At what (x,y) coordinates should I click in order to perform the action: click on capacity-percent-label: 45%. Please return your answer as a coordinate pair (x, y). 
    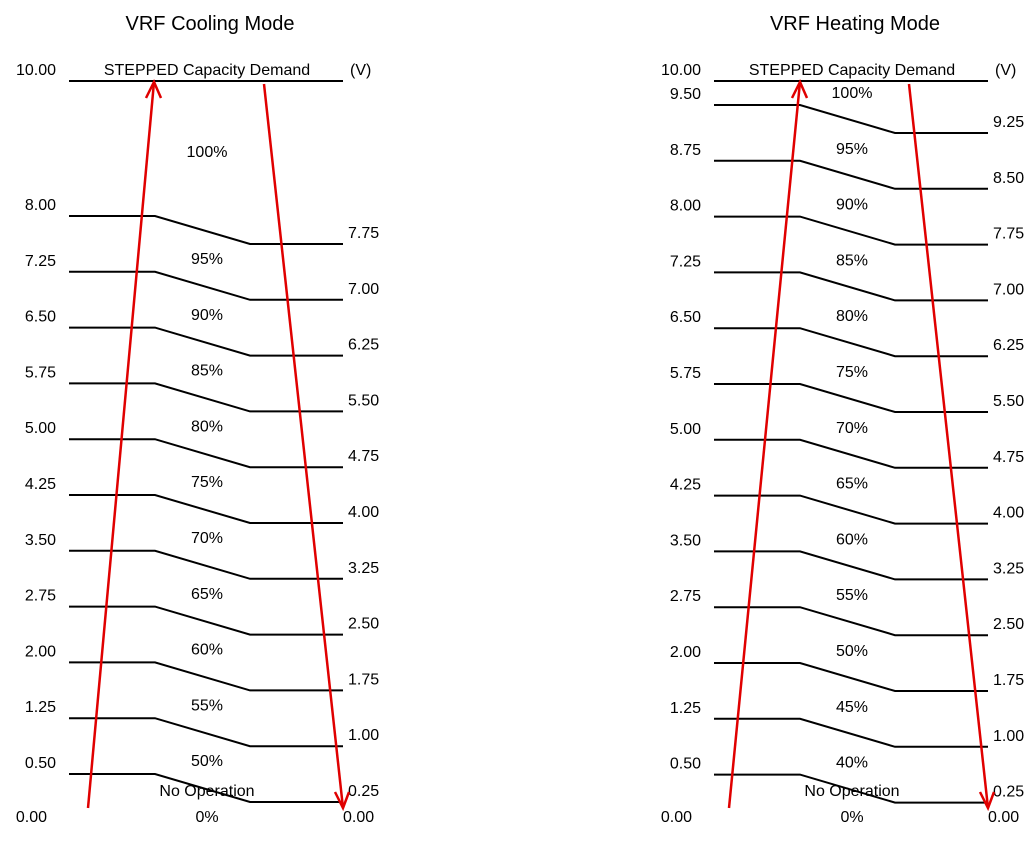
    Looking at the image, I should click on (852, 707).